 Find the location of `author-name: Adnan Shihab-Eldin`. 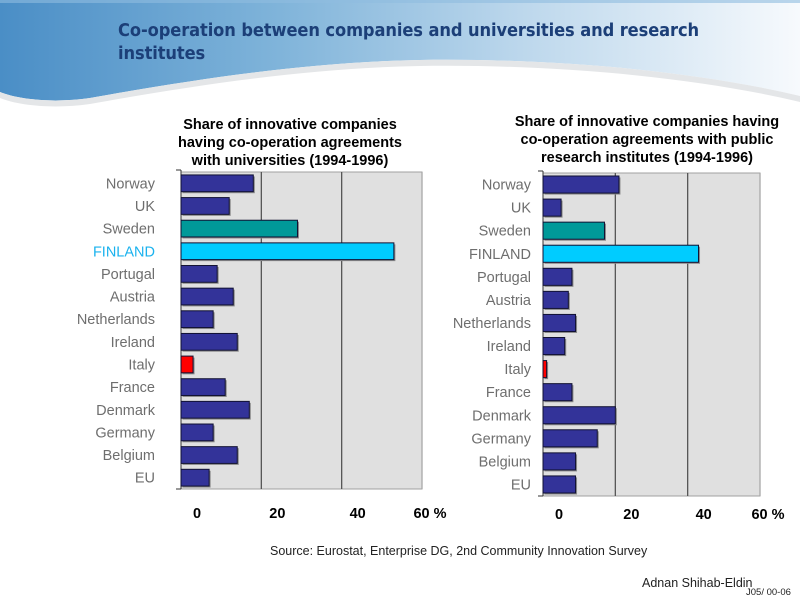

author-name: Adnan Shihab-Eldin is located at coordinates (697, 583).